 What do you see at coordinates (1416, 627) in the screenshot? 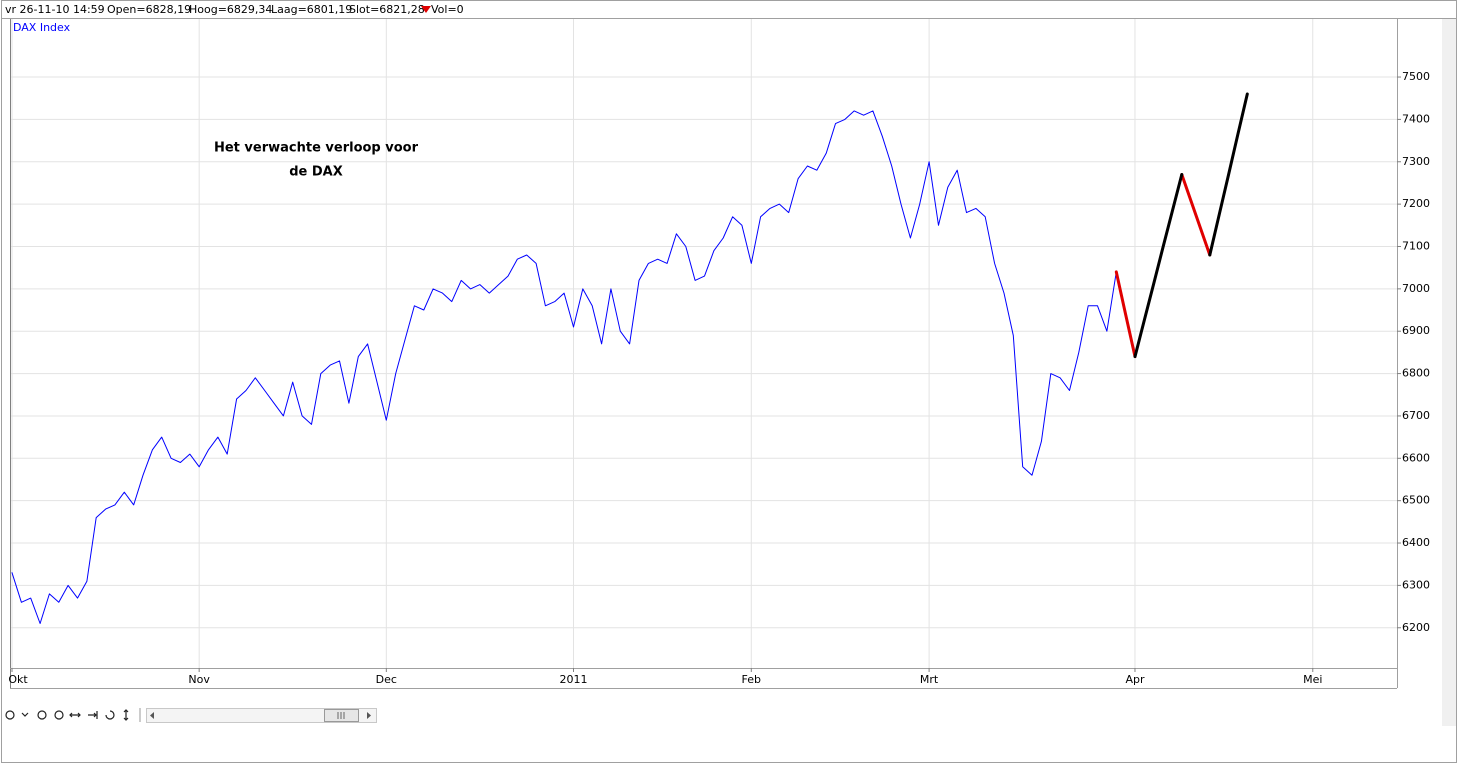
I see `y-tick-label: 6200` at bounding box center [1416, 627].